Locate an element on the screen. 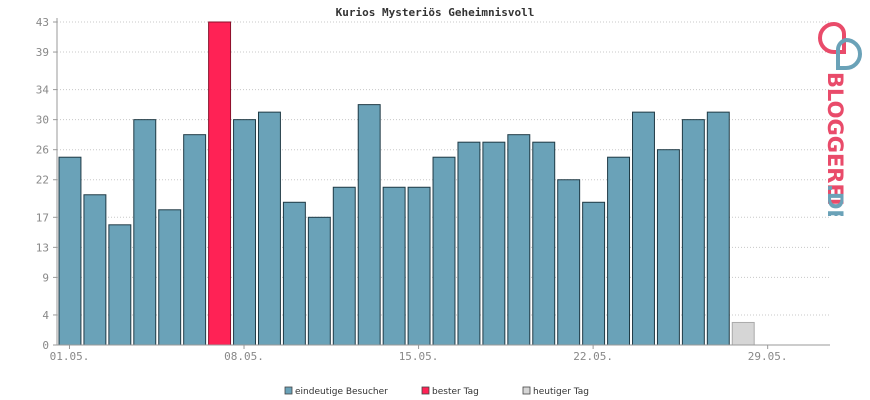  x-tick-label: 01.05. is located at coordinates (70, 356).